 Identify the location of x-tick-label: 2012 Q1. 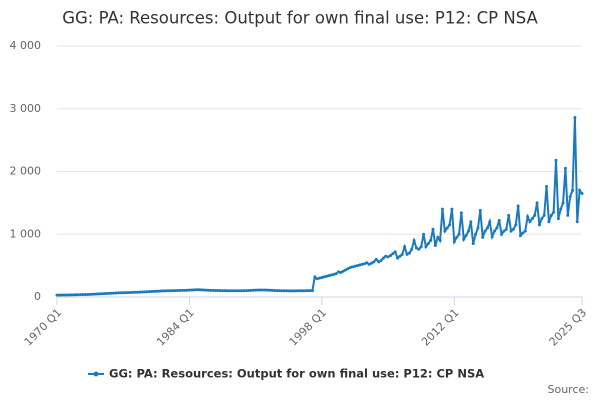
(440, 327).